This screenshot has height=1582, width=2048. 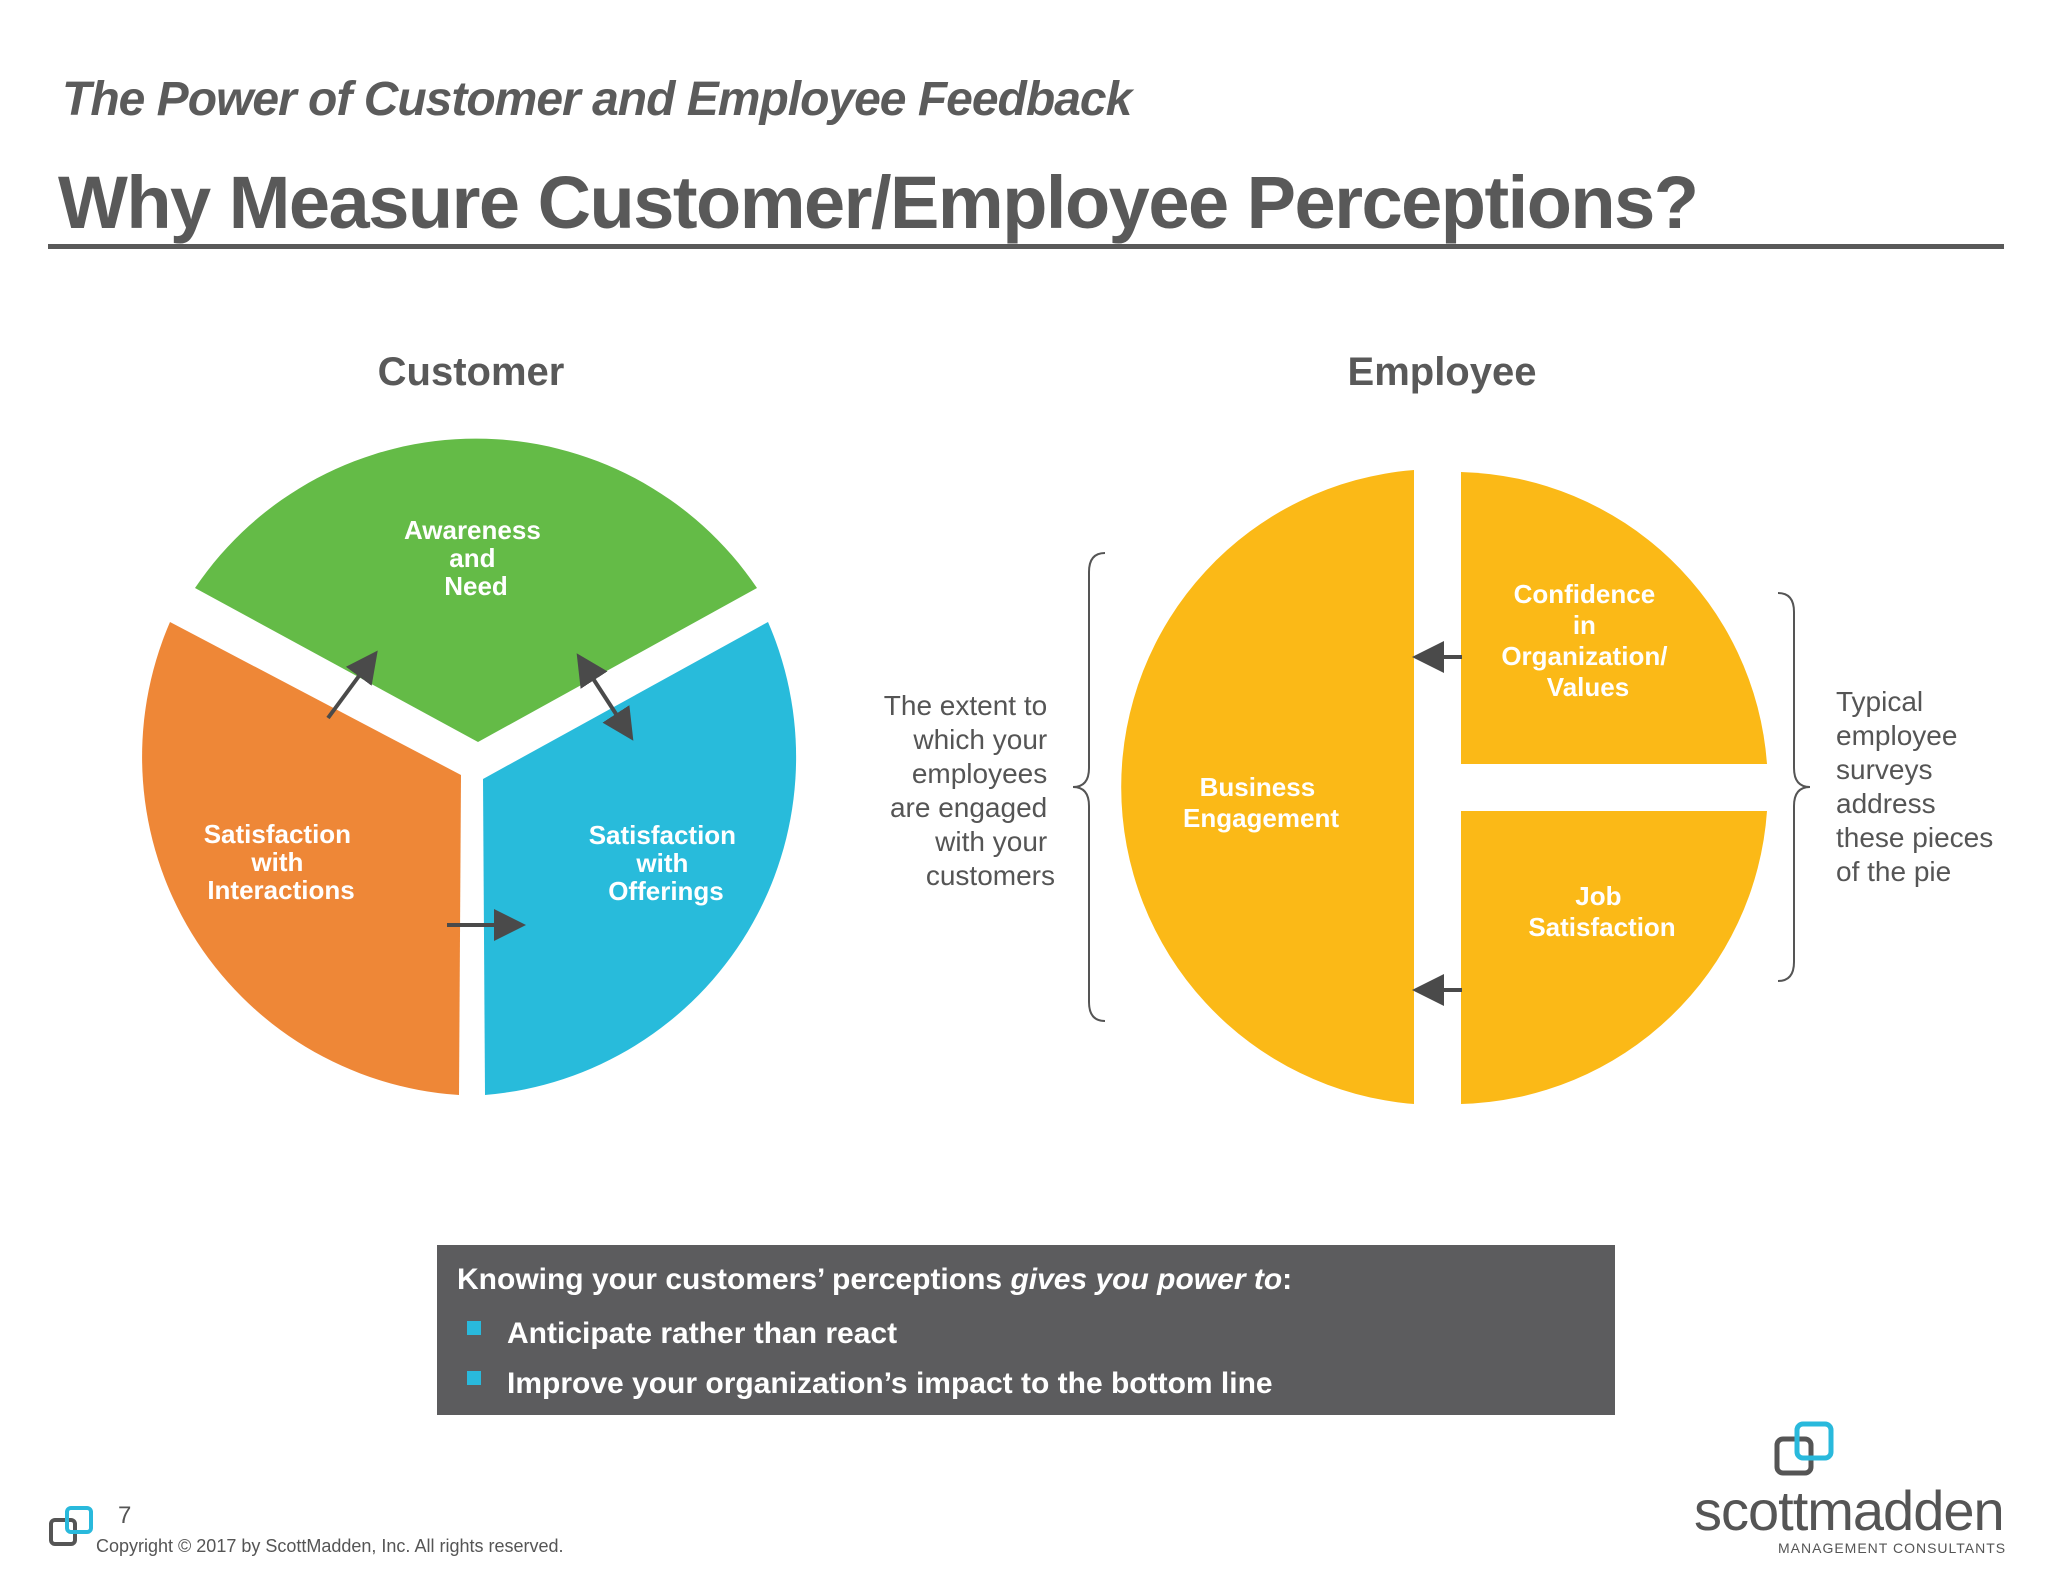 I want to click on brand-logo-icon, so click(x=1804, y=1448).